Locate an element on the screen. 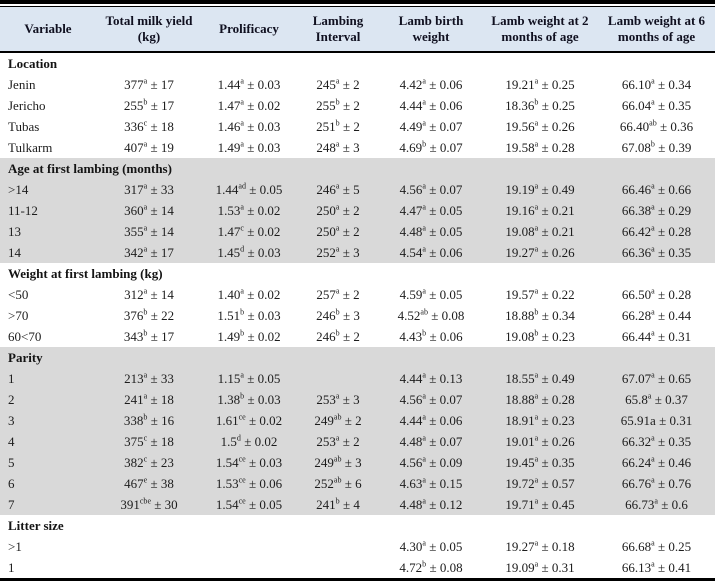  value-cell: 382c ± 23 is located at coordinates (149, 462).